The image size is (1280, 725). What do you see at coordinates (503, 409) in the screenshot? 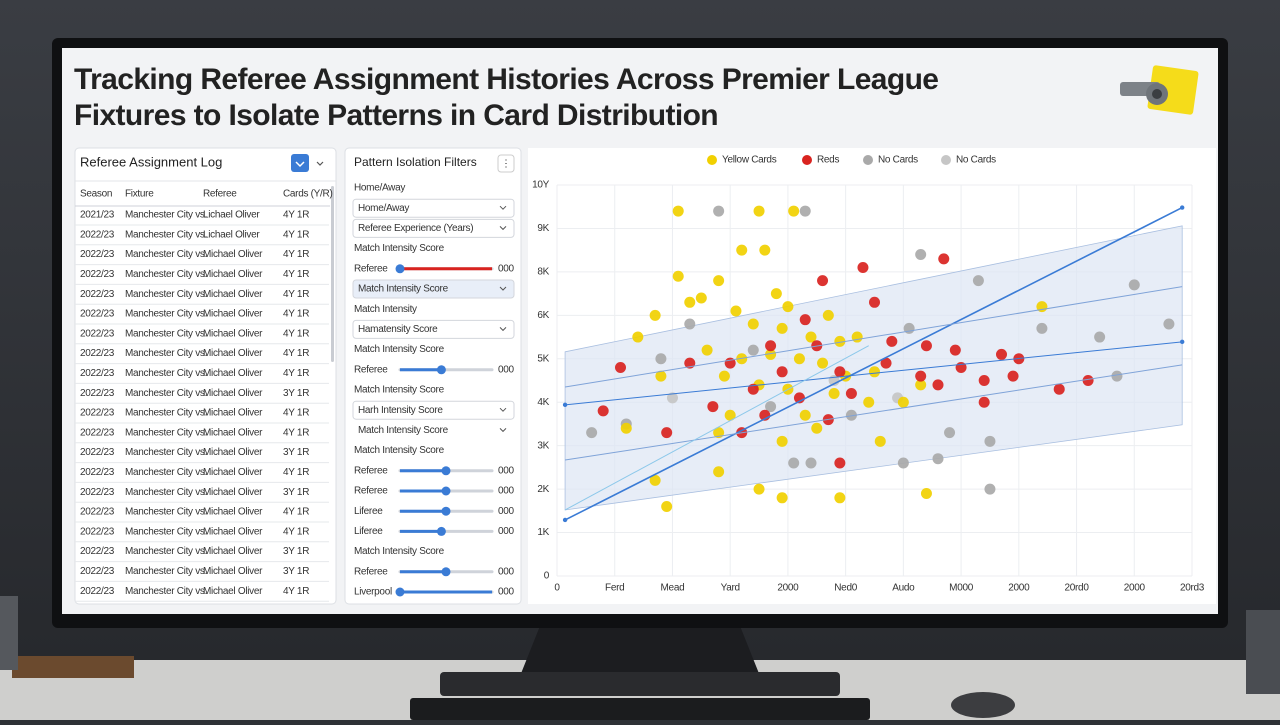
I see `chevron` at bounding box center [503, 409].